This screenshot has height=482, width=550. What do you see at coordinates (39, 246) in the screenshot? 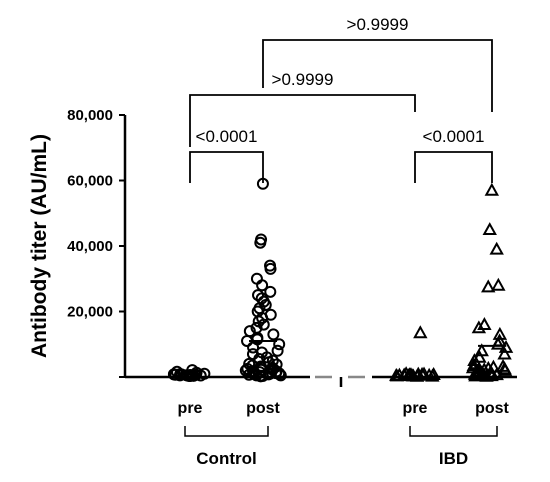
I see `y-axis-label: Antibody titer (AU/mL)` at bounding box center [39, 246].